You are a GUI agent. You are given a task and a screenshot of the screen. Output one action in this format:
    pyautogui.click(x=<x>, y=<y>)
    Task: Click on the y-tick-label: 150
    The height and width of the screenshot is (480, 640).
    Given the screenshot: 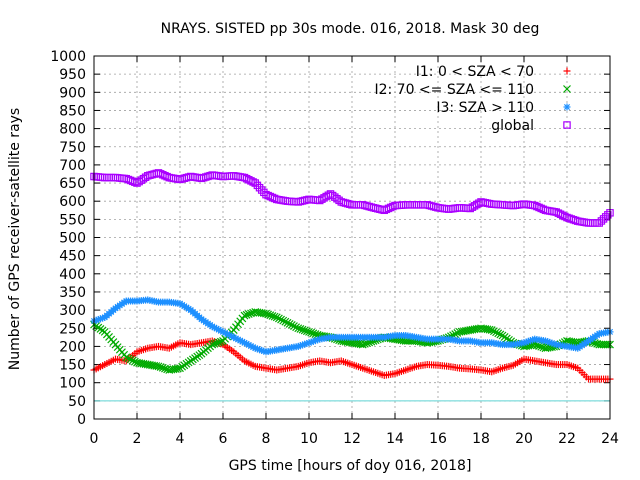 What is the action you would take?
    pyautogui.click(x=72, y=366)
    